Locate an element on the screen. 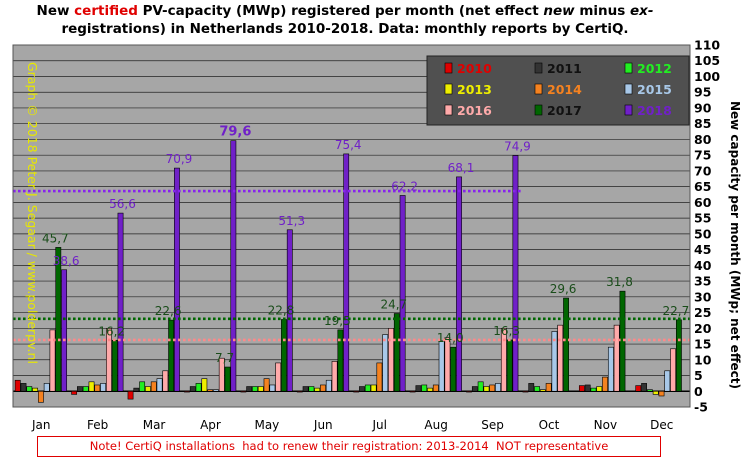 The width and height of the screenshot is (751, 465). legend-label: 2015 is located at coordinates (654, 89).